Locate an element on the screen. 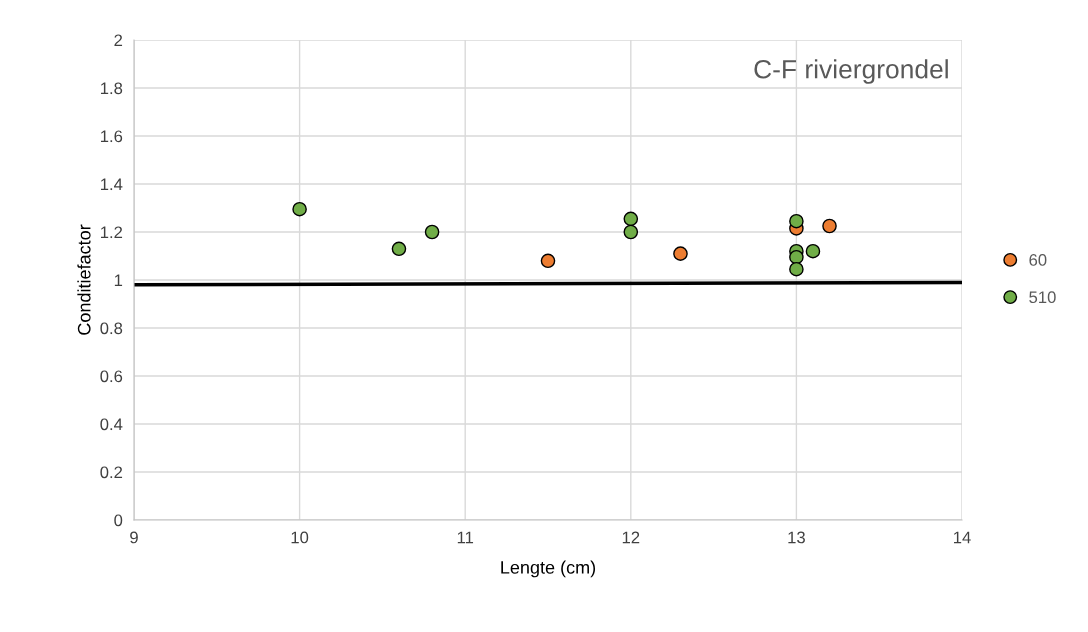 The width and height of the screenshot is (1088, 632). y-tick-label: 1.6 is located at coordinates (111, 136).